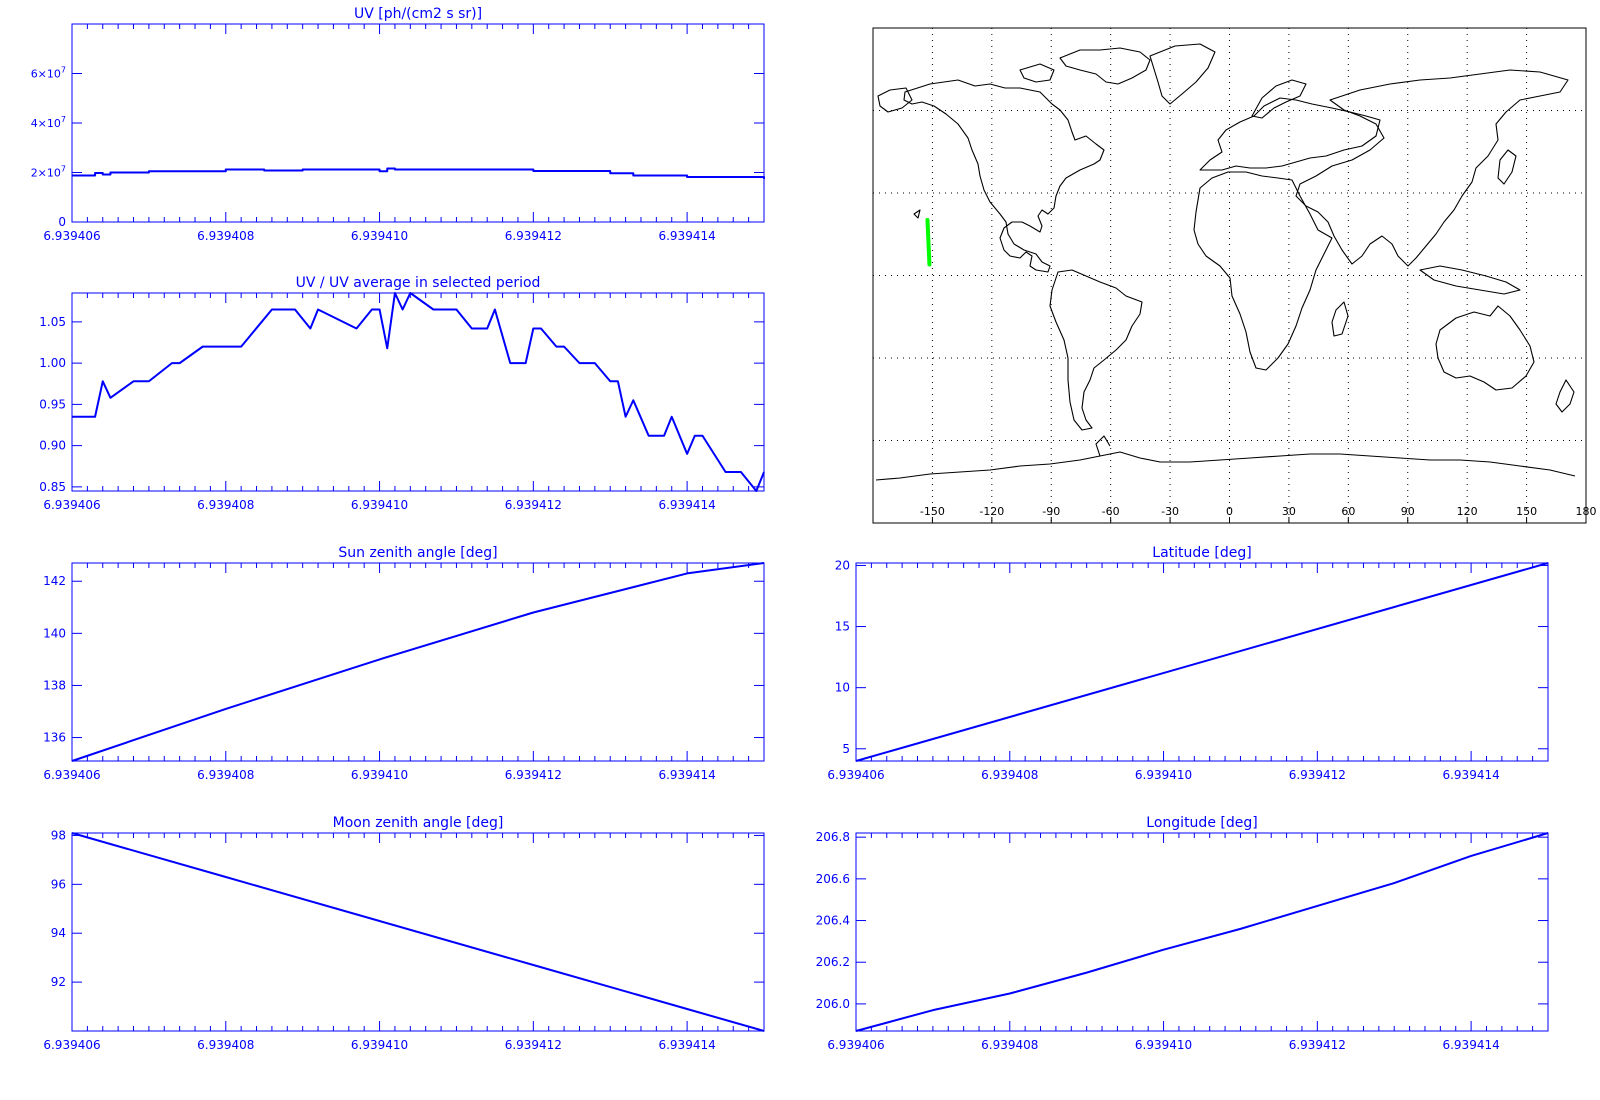 Image resolution: width=1600 pixels, height=1100 pixels. Describe the element at coordinates (52, 404) in the screenshot. I see `y-tick-label: 0.95` at that location.